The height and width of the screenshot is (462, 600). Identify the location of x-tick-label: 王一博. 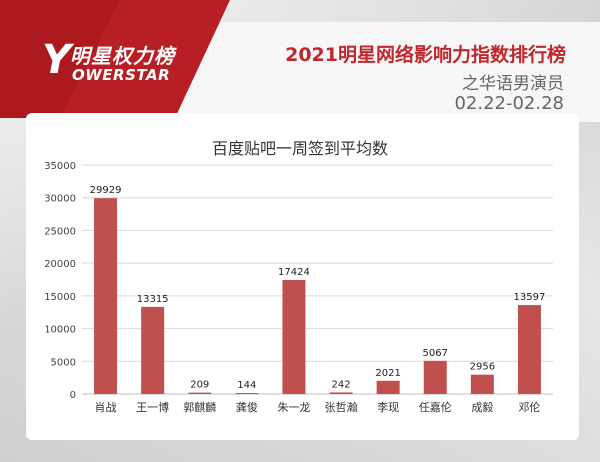
(152, 407).